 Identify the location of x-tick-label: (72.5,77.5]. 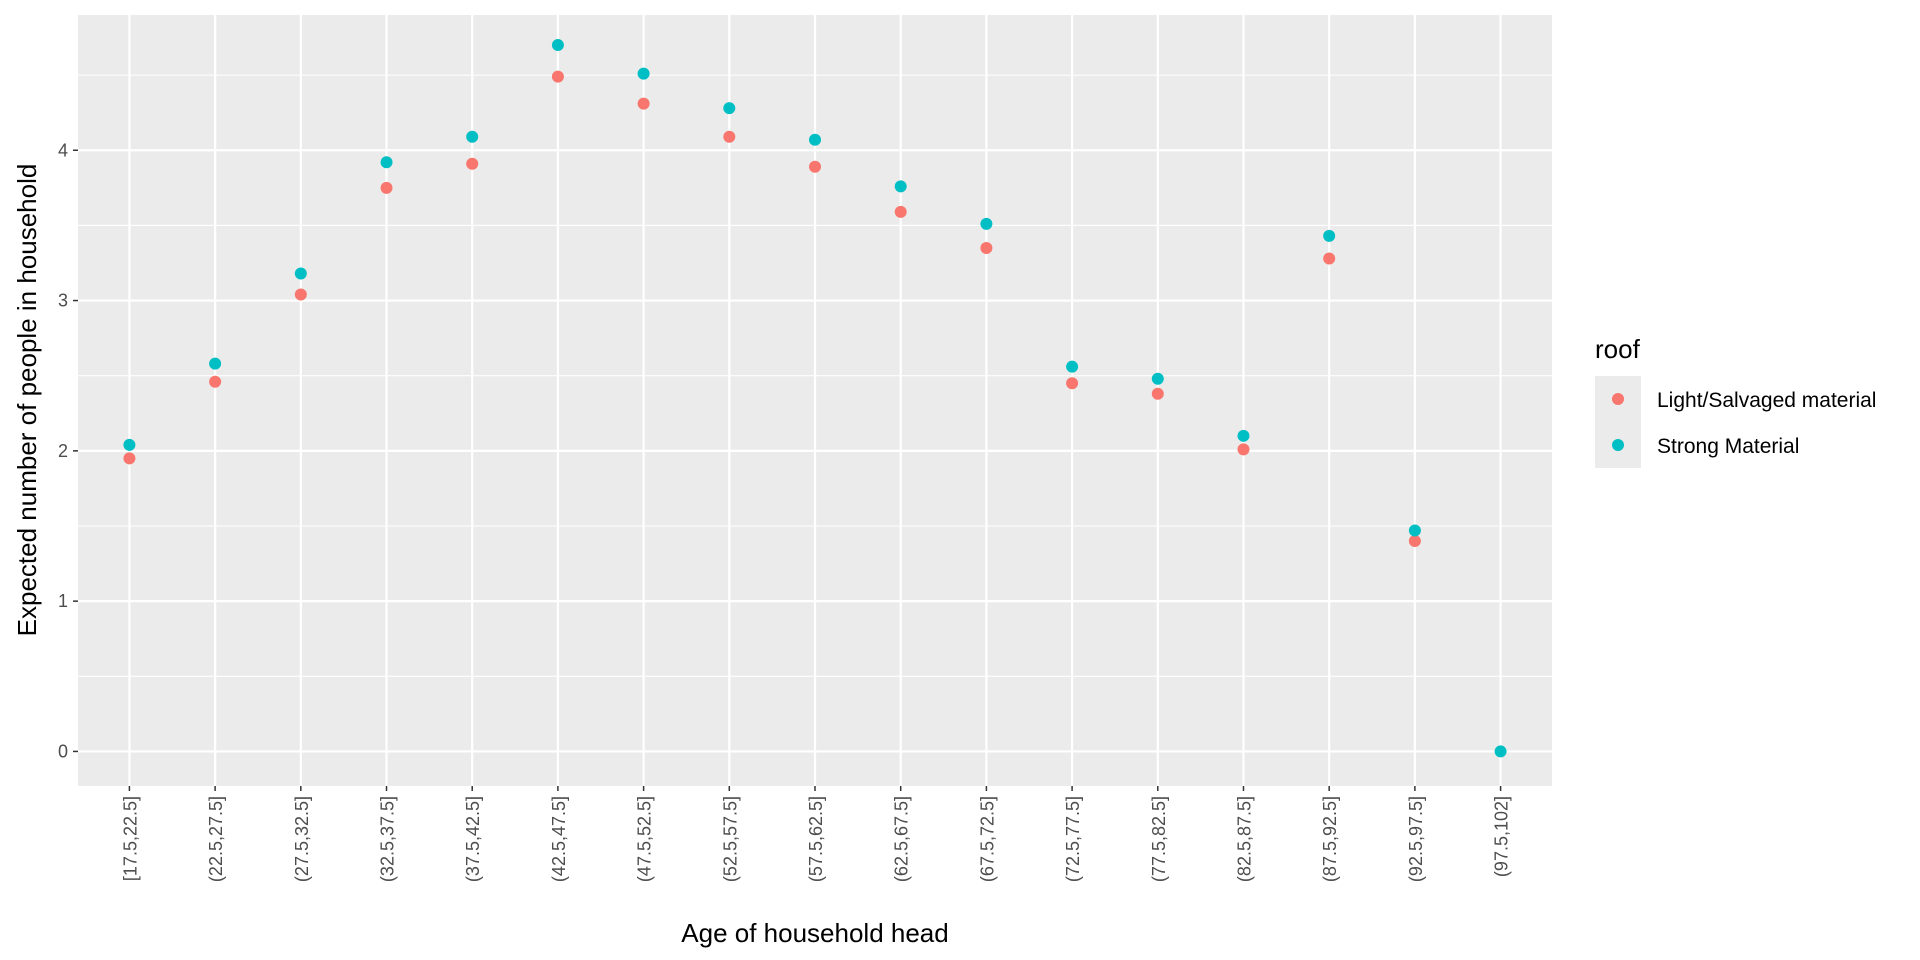
(1073, 839).